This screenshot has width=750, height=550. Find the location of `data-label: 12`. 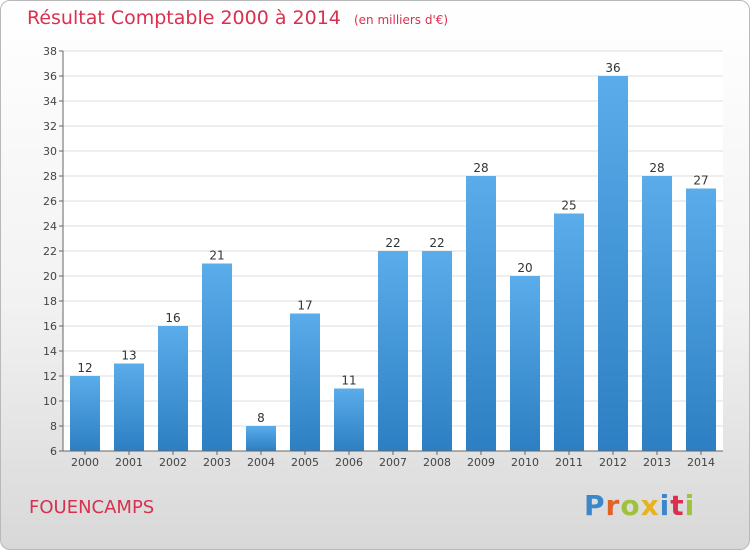

data-label: 12 is located at coordinates (84, 368).